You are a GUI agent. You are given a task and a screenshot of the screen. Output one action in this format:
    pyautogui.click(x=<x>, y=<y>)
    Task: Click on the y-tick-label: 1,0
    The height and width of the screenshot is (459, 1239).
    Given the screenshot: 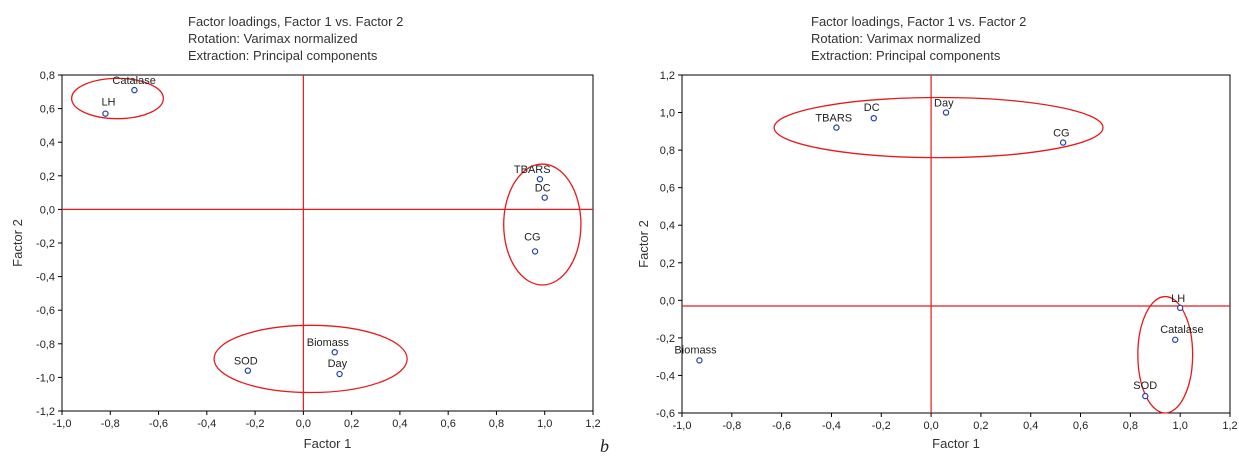 What is the action you would take?
    pyautogui.click(x=667, y=114)
    